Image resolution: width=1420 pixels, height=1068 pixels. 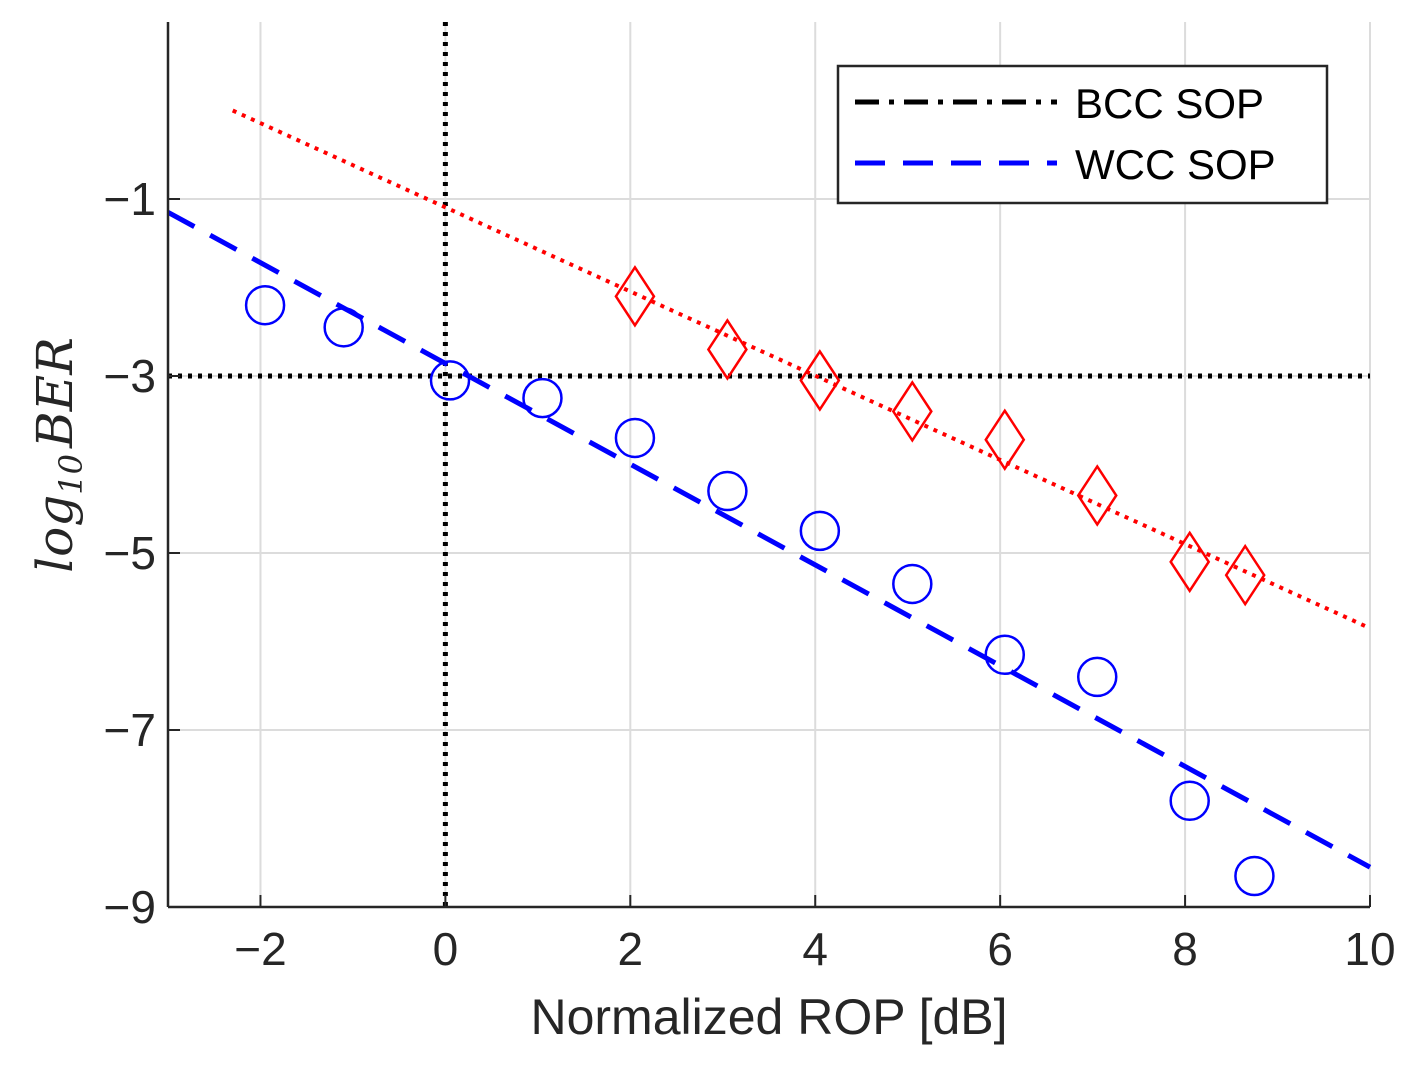 I want to click on y-tick-label-3: −7, so click(x=130, y=730).